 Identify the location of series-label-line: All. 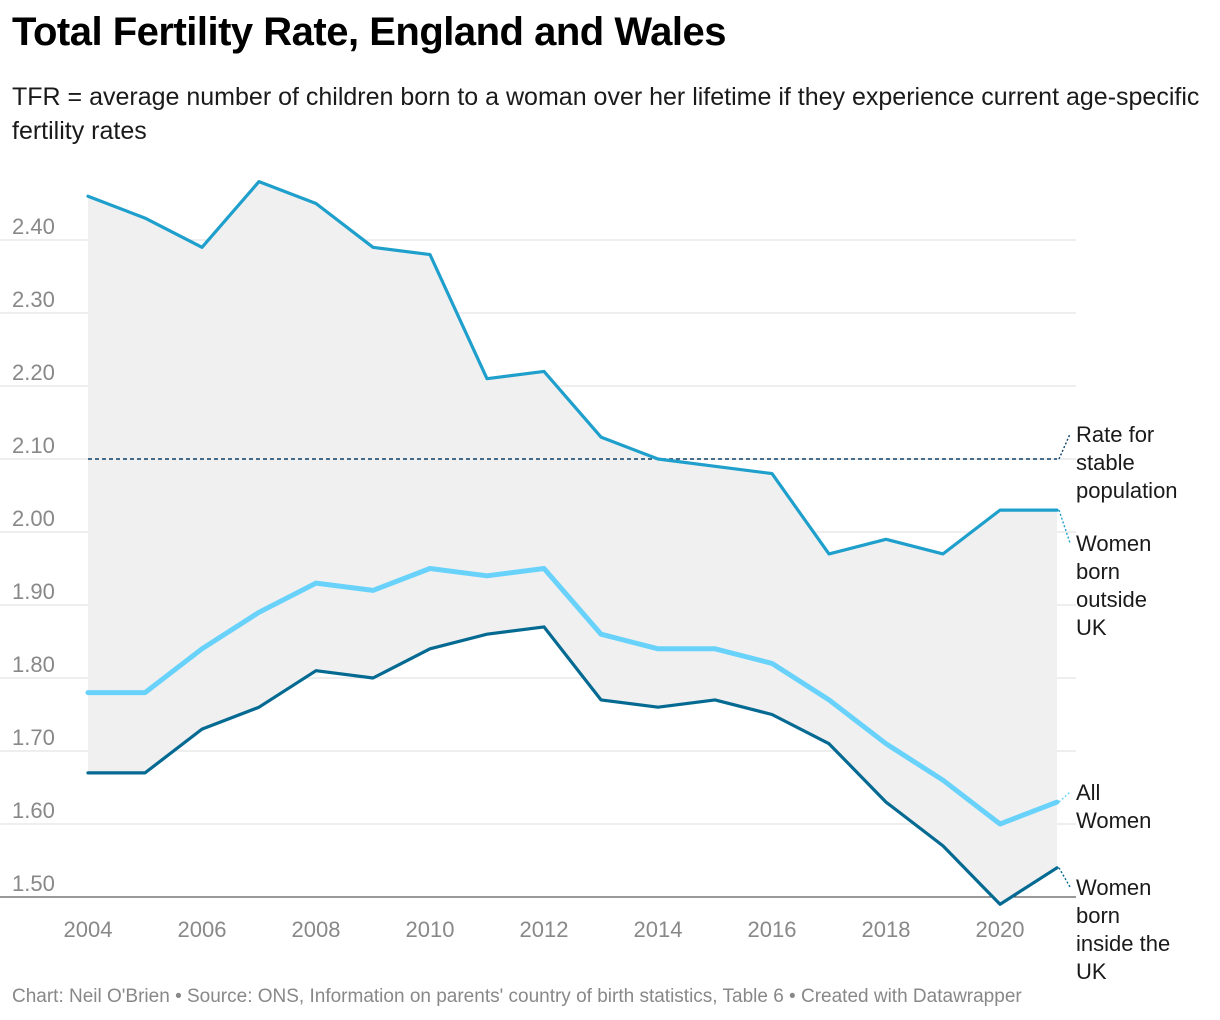
(1088, 792).